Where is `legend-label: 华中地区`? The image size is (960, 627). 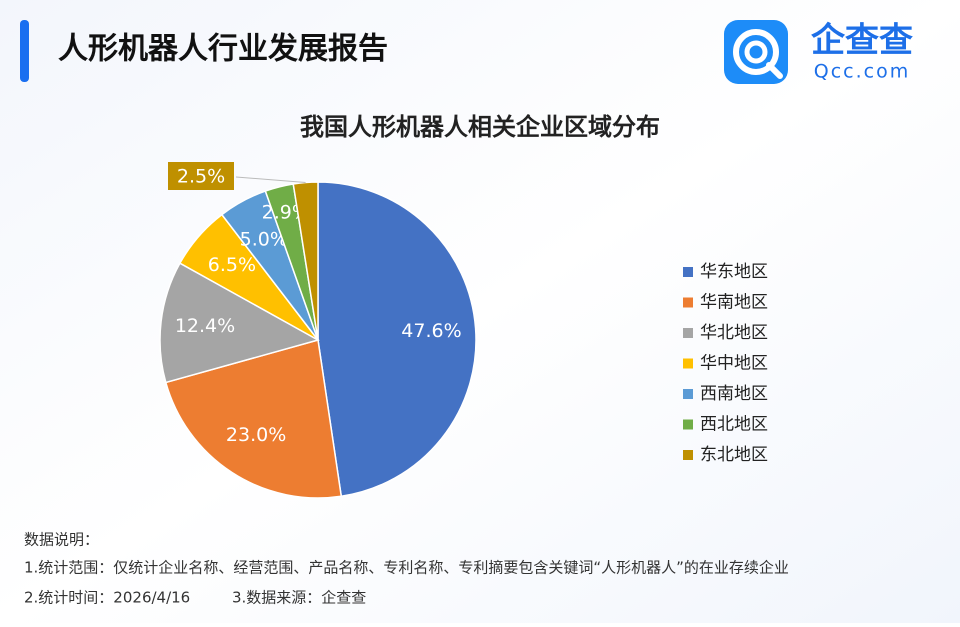 legend-label: 华中地区 is located at coordinates (734, 364).